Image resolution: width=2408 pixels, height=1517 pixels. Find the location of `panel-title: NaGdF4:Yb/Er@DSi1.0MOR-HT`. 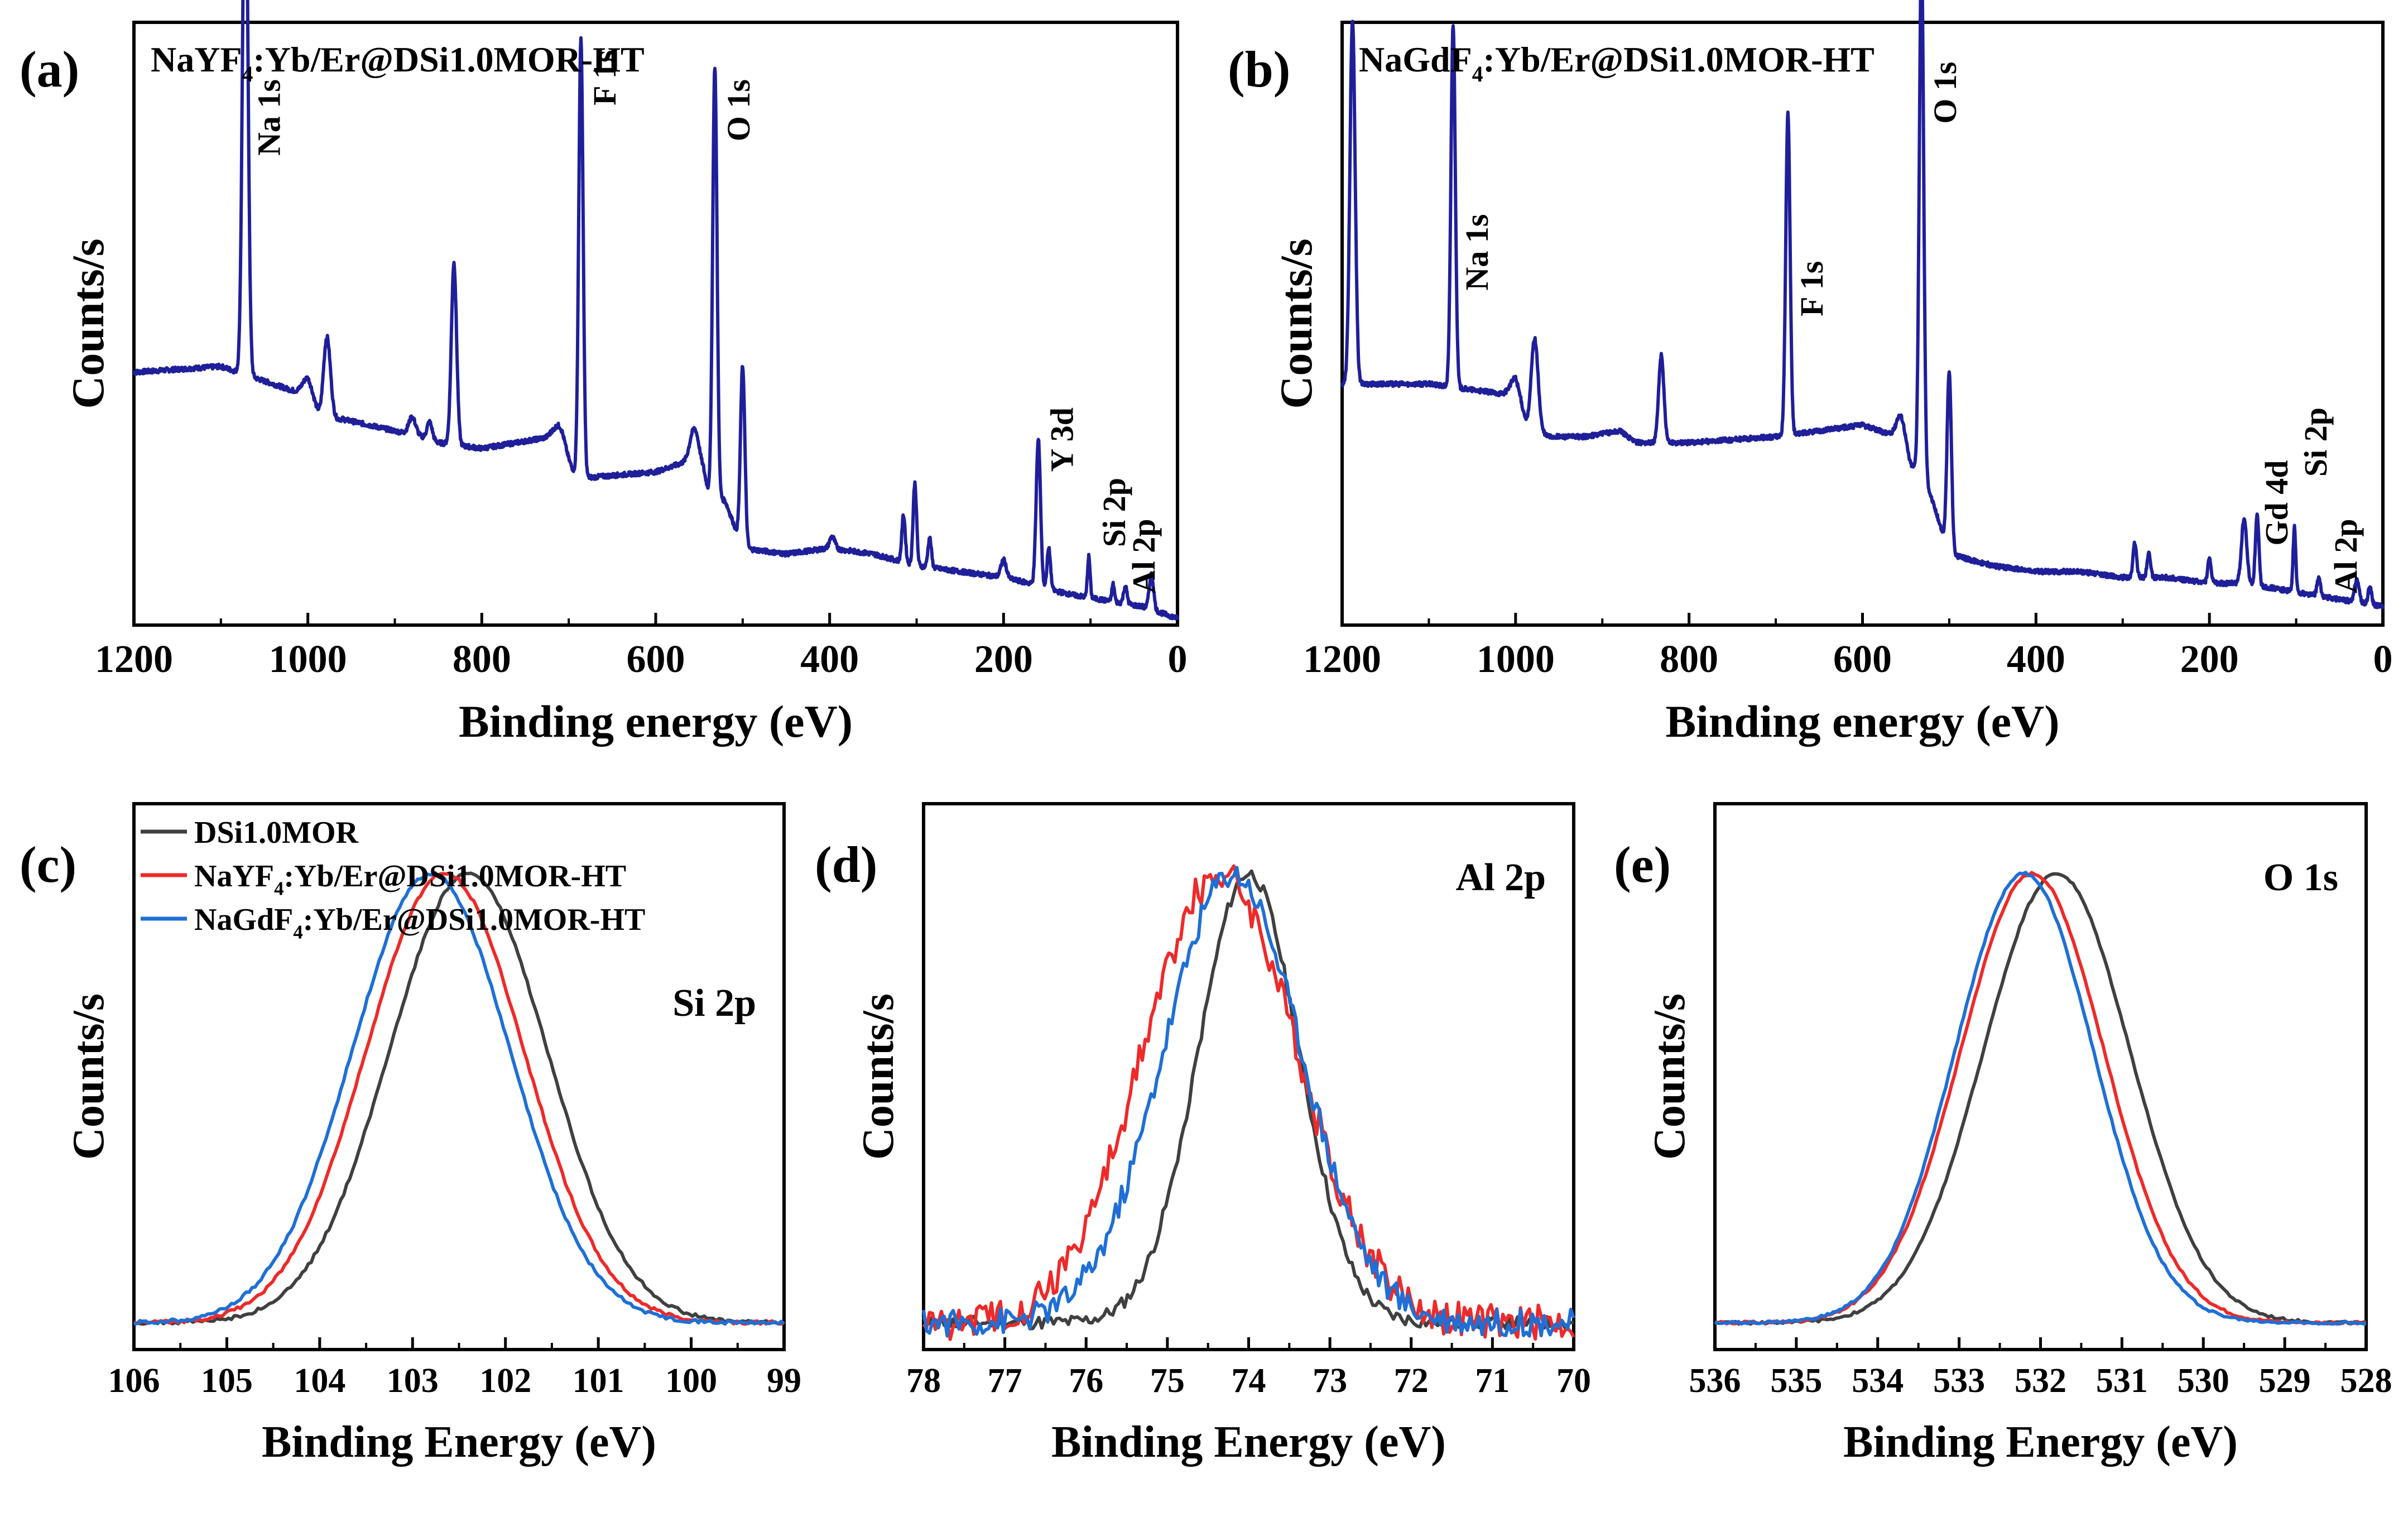

panel-title: NaGdF4:Yb/Er@DSi1.0MOR-HT is located at coordinates (1617, 63).